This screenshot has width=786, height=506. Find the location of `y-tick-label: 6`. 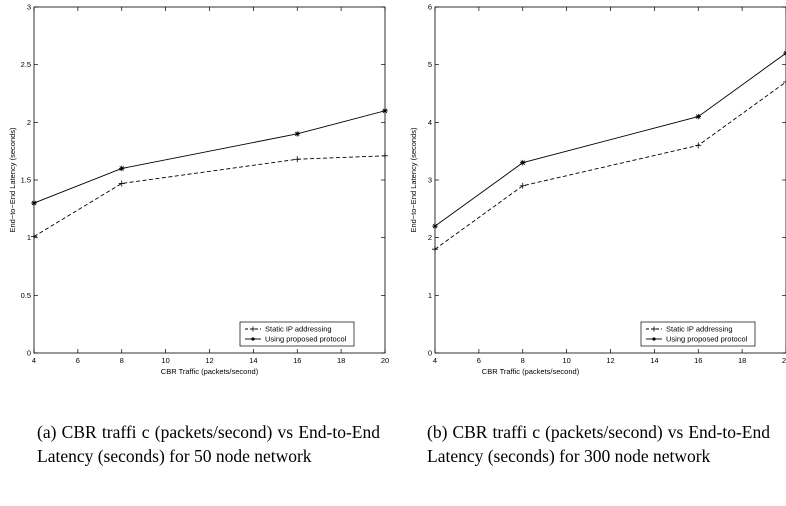

y-tick-label: 6 is located at coordinates (430, 7).